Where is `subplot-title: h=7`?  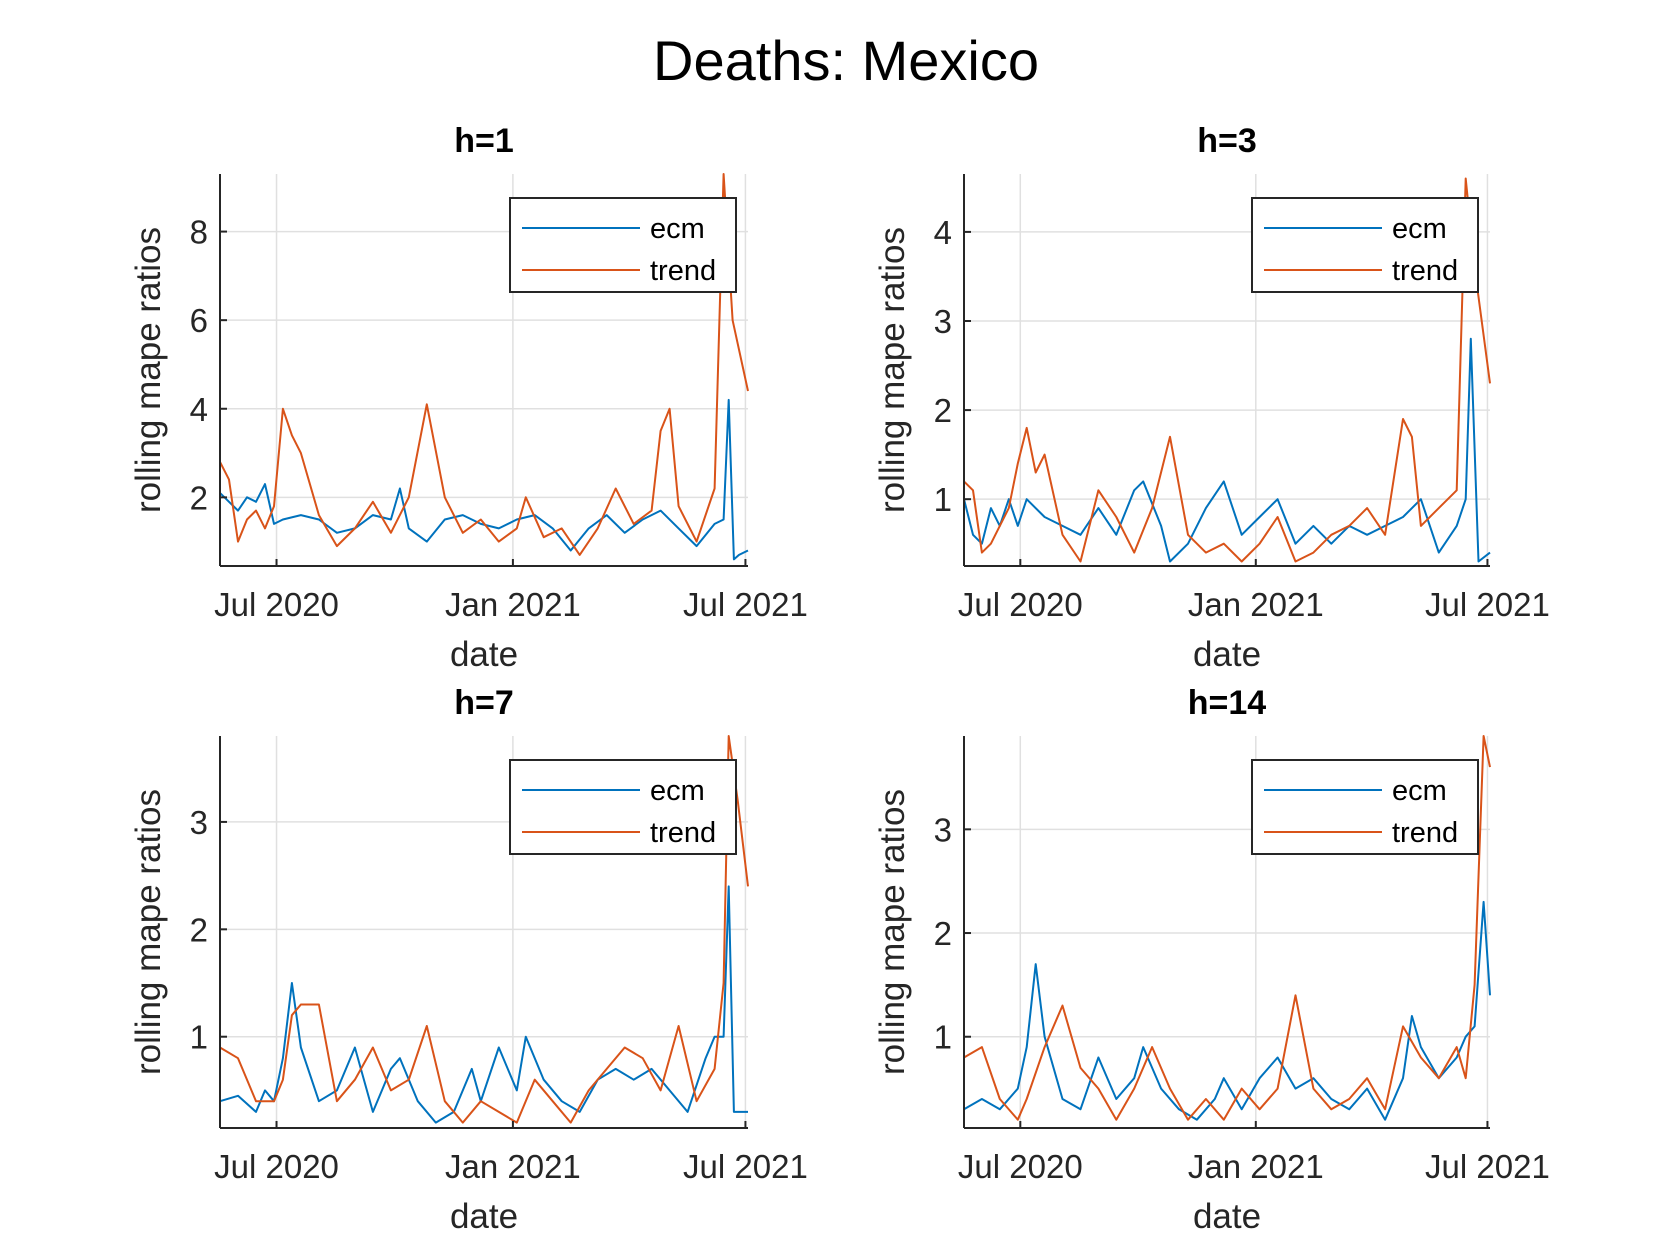 subplot-title: h=7 is located at coordinates (484, 703).